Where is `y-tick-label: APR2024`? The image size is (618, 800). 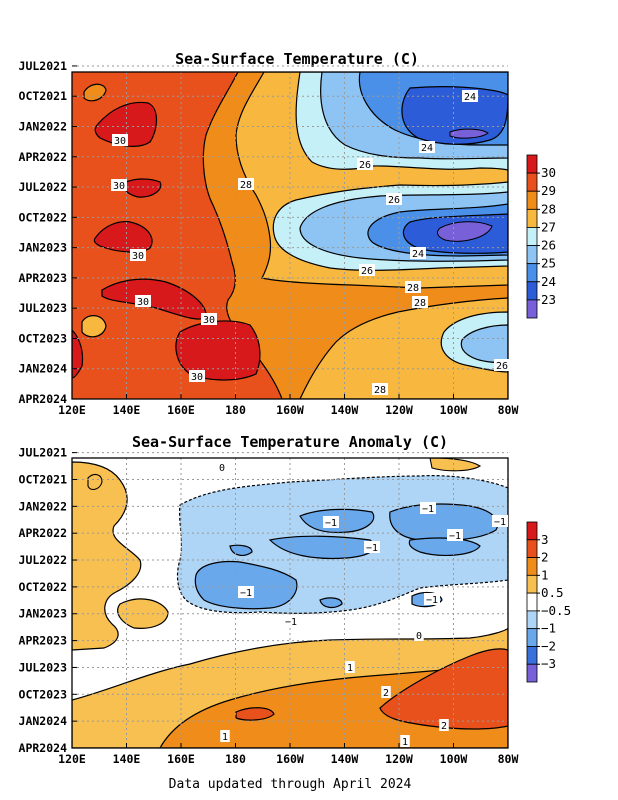
y-tick-label: APR2024 is located at coordinates (43, 399).